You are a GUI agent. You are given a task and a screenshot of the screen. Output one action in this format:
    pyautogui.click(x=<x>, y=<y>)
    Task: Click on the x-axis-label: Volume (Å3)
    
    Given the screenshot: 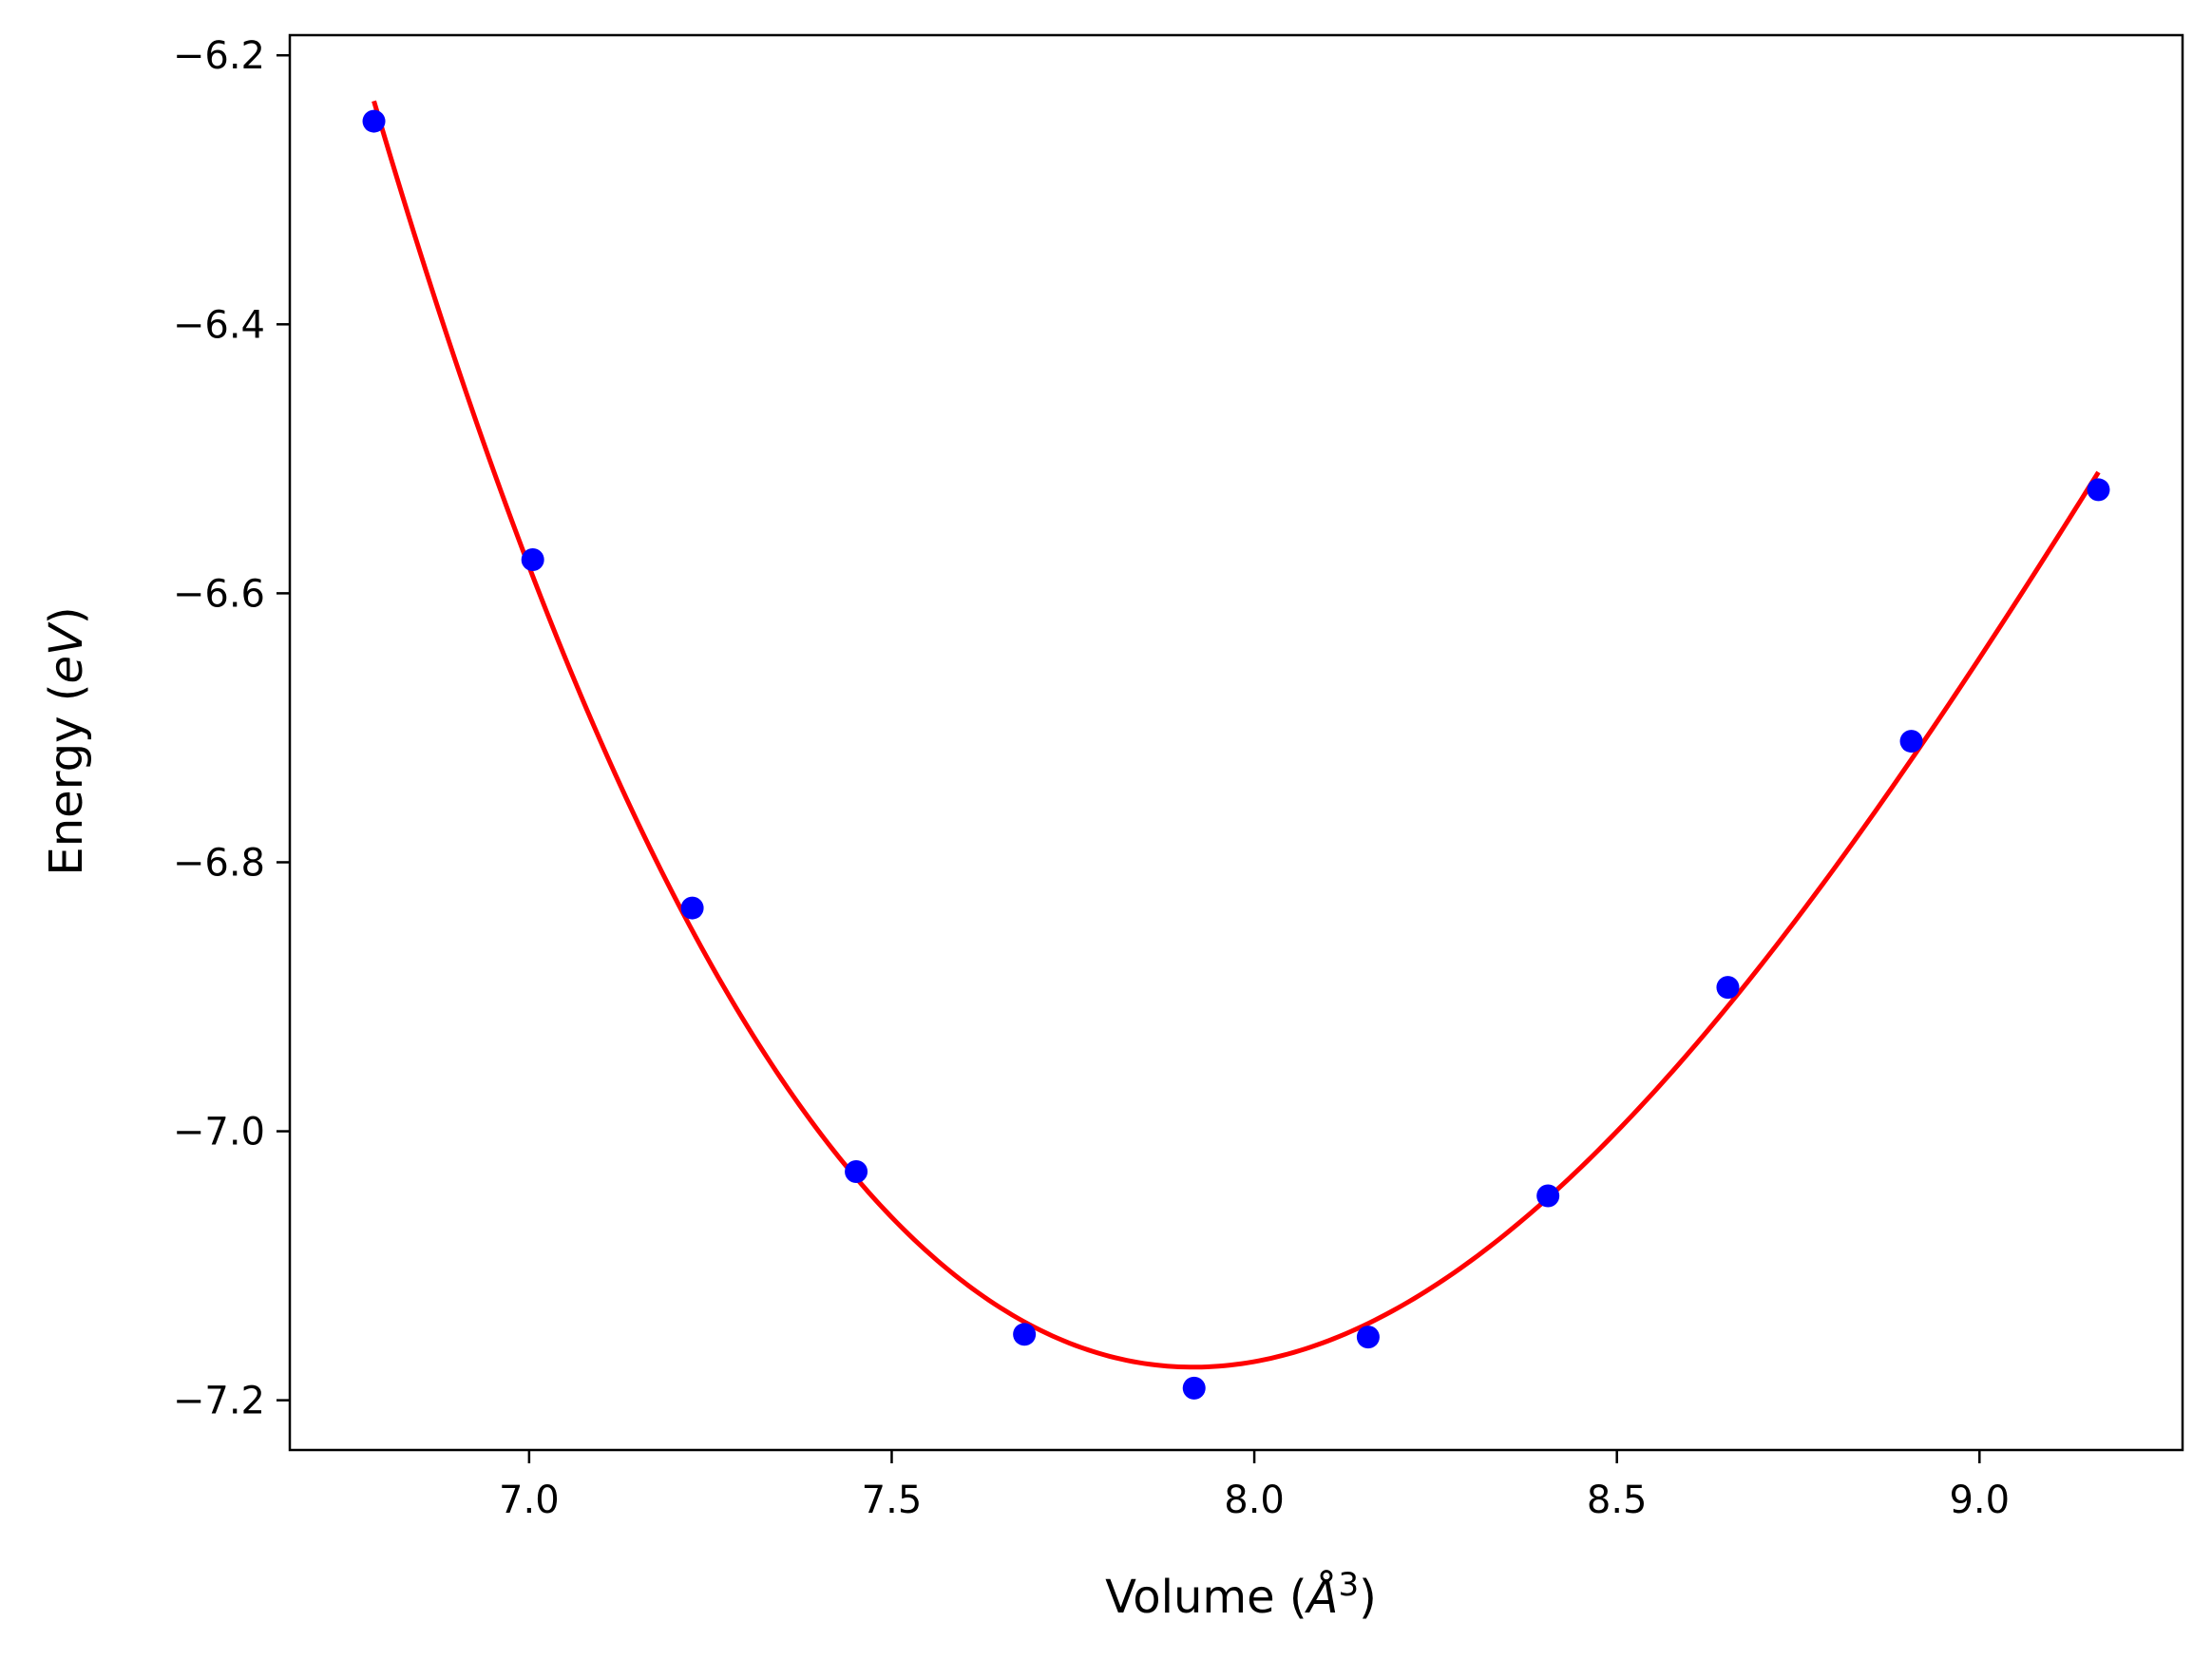 What is the action you would take?
    pyautogui.click(x=1241, y=1595)
    